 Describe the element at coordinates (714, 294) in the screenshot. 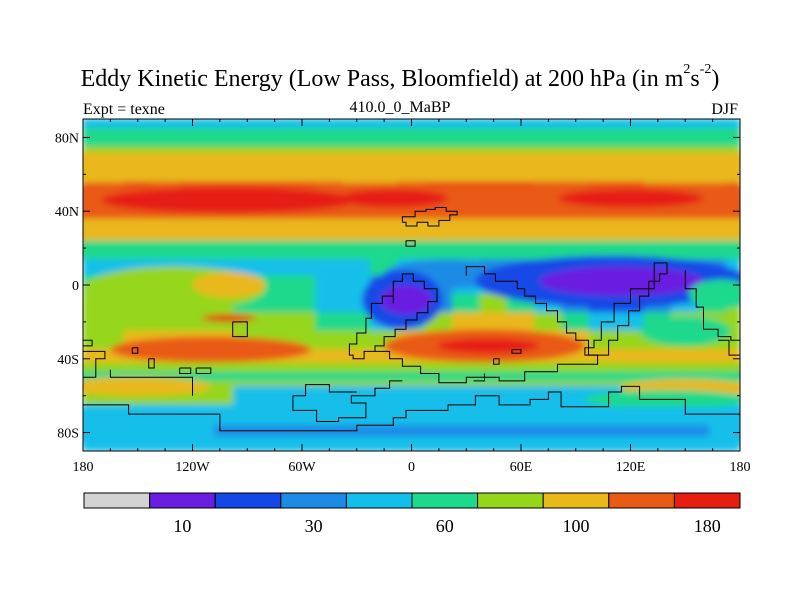

I see `field-trop-pac-east` at that location.